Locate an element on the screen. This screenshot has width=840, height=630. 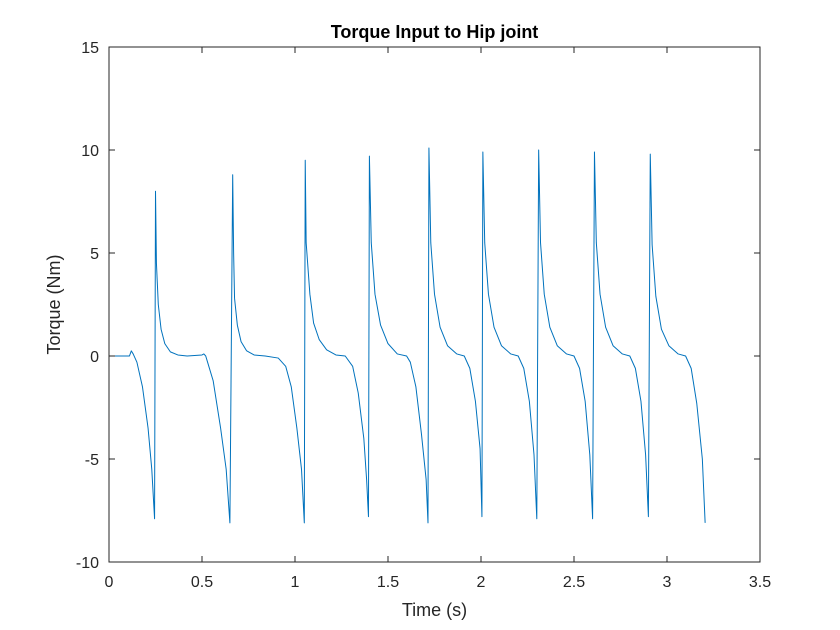
x-tick-label: 2.5 is located at coordinates (574, 582).